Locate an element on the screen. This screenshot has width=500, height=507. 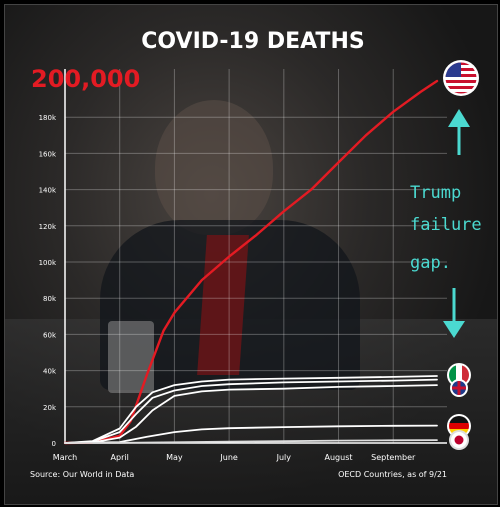
x-tick-label: May is located at coordinates (174, 457).